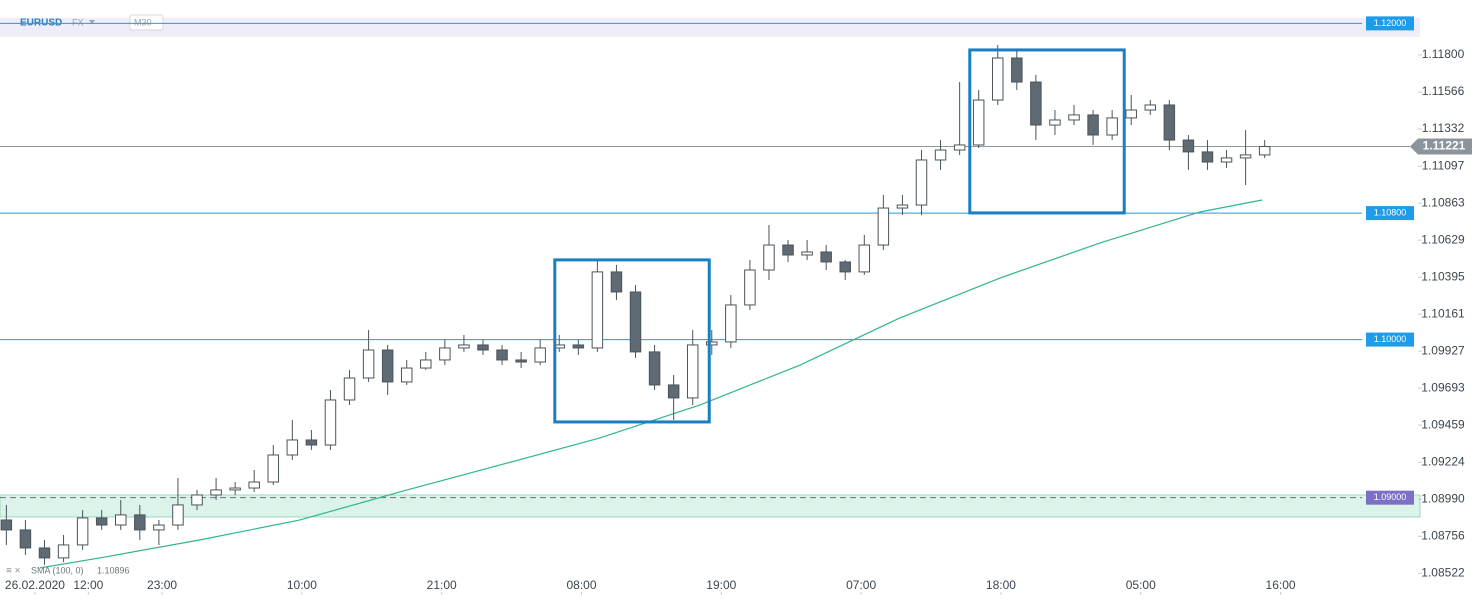  Describe the element at coordinates (581, 585) in the screenshot. I see `x-tick-label: 08:00` at that location.